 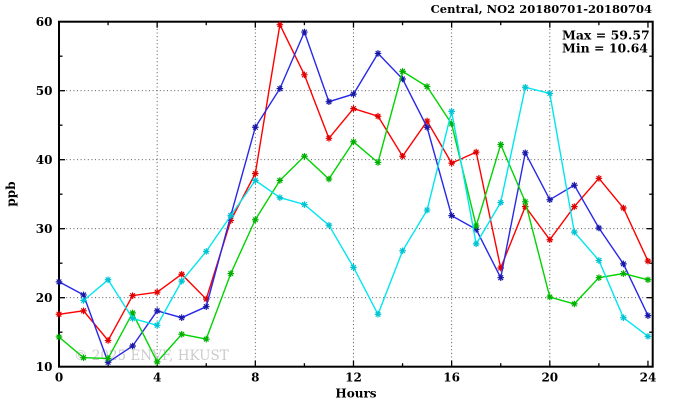 I want to click on y-tick-label: 40, so click(x=44, y=160).